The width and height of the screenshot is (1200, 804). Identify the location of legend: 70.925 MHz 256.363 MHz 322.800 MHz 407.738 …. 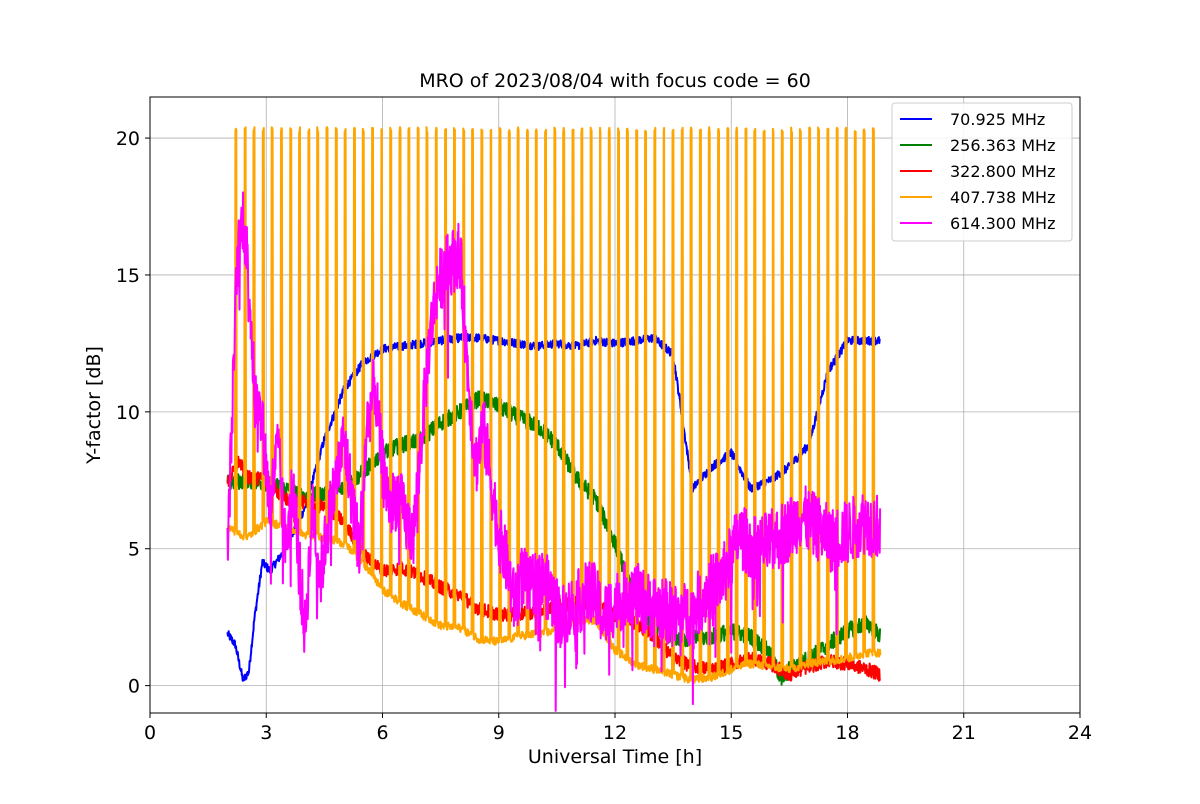
(982, 172).